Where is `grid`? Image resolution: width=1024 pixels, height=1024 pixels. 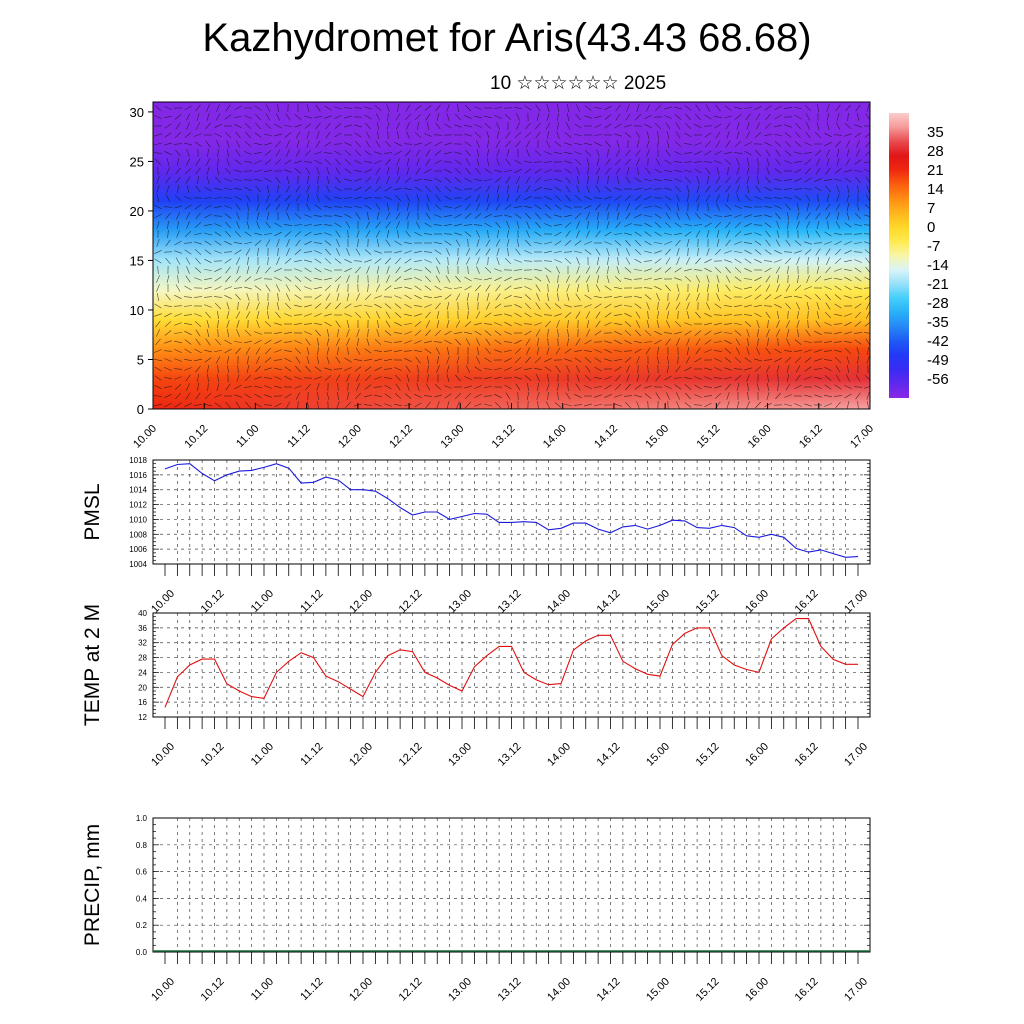
grid is located at coordinates (511, 885).